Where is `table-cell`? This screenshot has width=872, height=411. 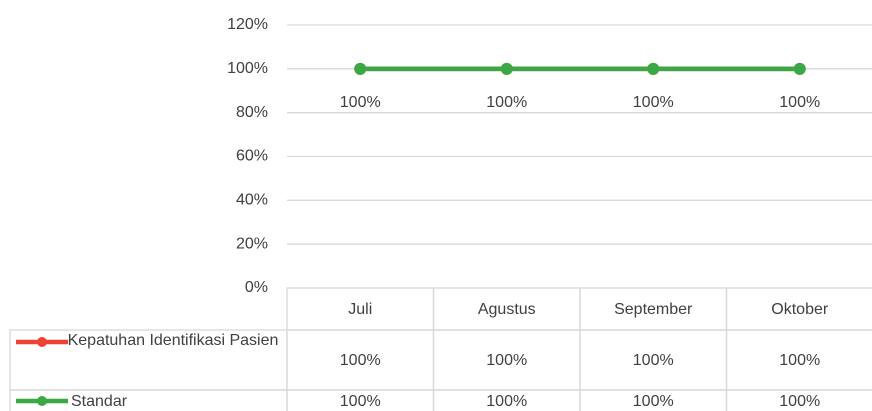 table-cell is located at coordinates (798, 400).